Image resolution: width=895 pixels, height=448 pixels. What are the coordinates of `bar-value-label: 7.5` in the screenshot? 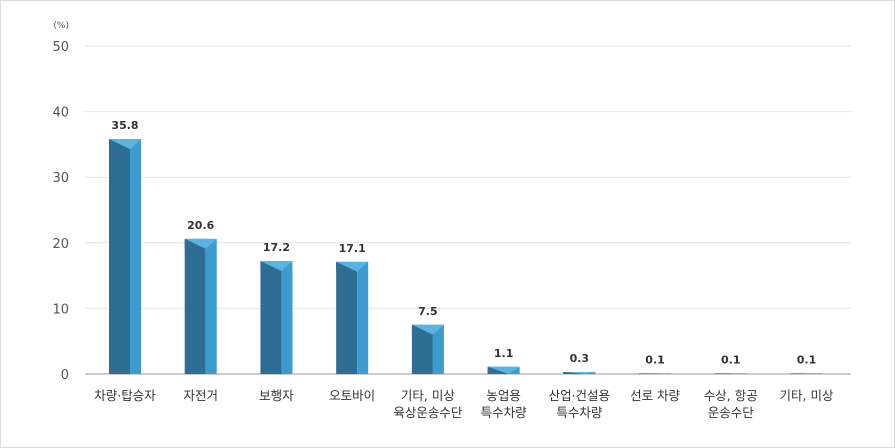 It's located at (428, 311).